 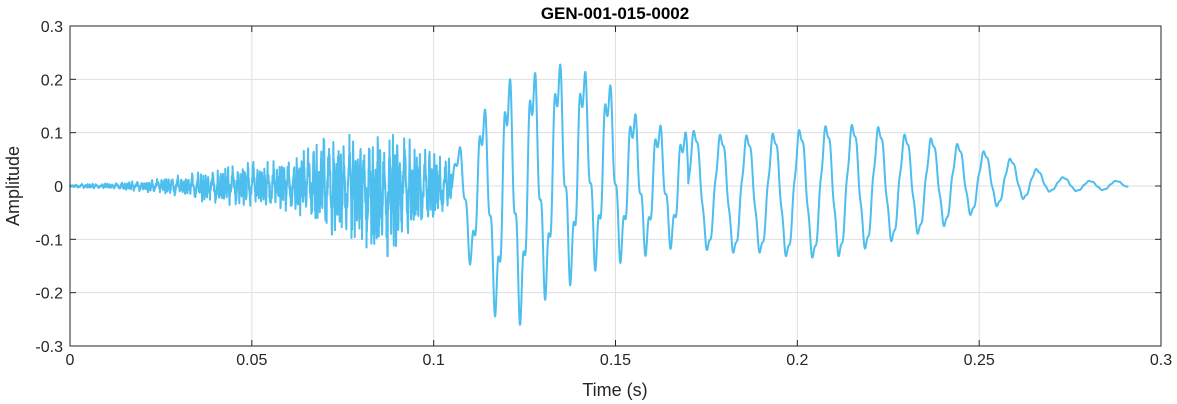 What do you see at coordinates (52, 27) in the screenshot?
I see `y-tick-label: 0.3` at bounding box center [52, 27].